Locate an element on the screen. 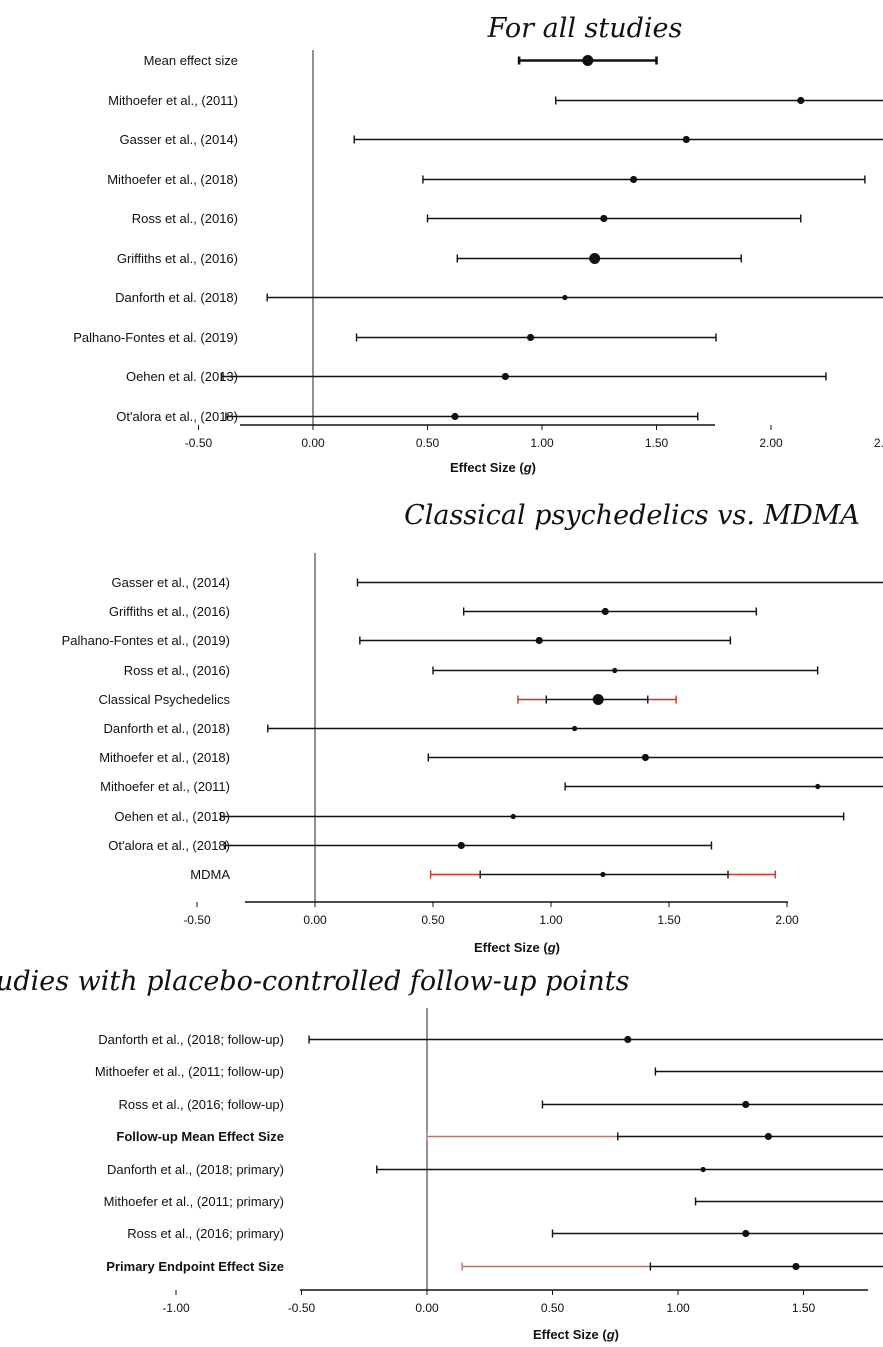 This screenshot has width=883, height=1347. study-label: Classical Psychedelics is located at coordinates (165, 699).